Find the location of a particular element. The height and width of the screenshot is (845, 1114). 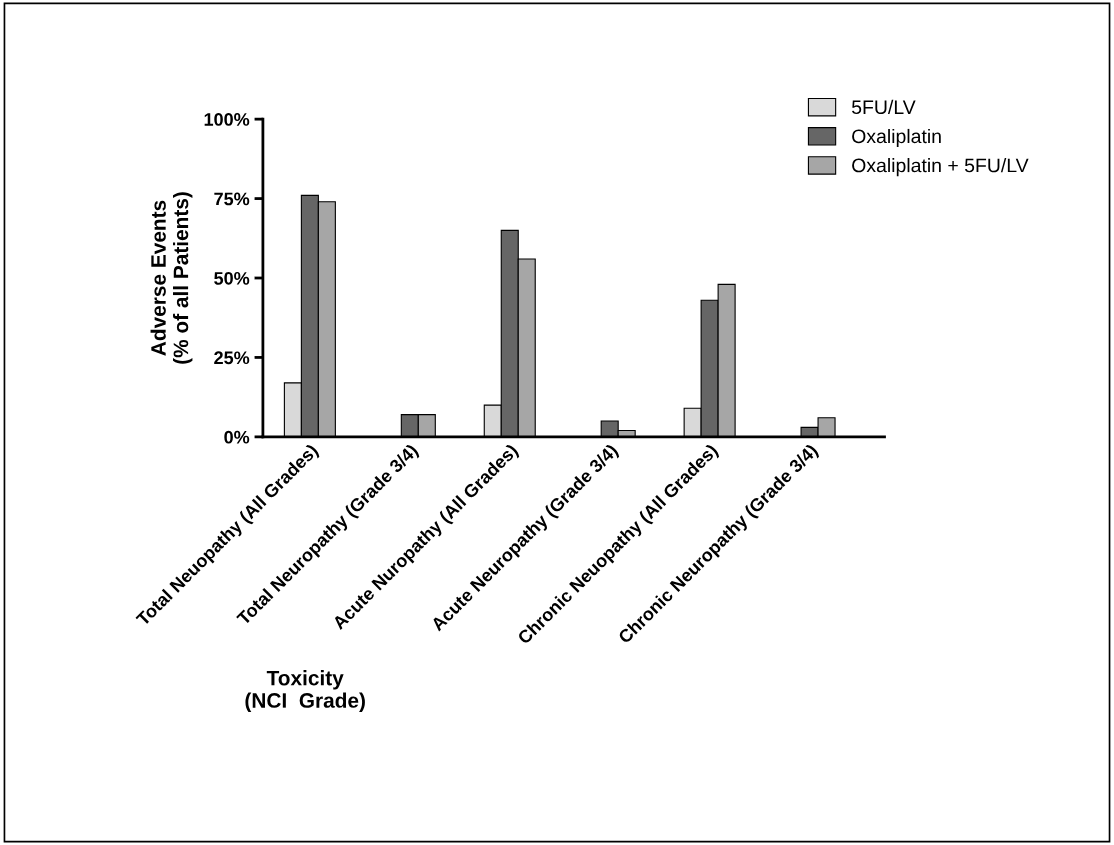

y-tick-label: 100% is located at coordinates (227, 119).